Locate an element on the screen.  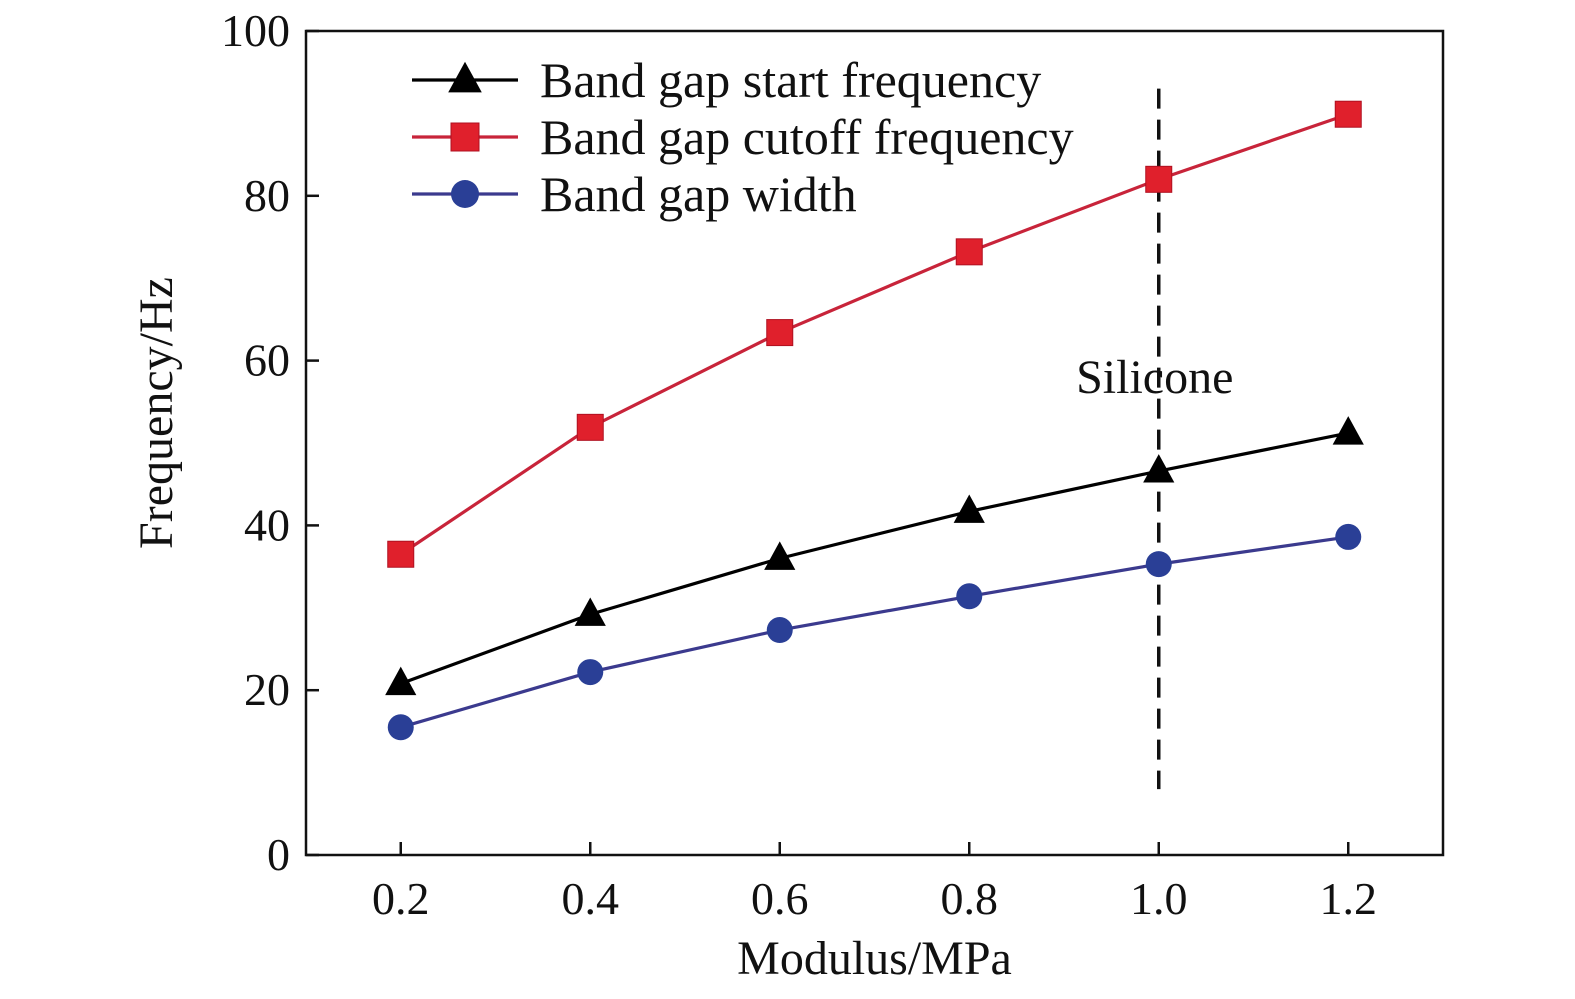
x-tick-label: 1.0 is located at coordinates (1159, 898).